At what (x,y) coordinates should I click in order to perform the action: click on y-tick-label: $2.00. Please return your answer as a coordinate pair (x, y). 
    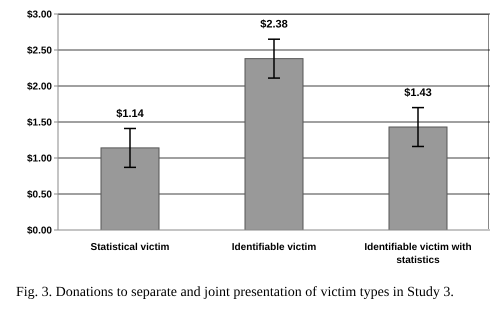
    Looking at the image, I should click on (39, 87).